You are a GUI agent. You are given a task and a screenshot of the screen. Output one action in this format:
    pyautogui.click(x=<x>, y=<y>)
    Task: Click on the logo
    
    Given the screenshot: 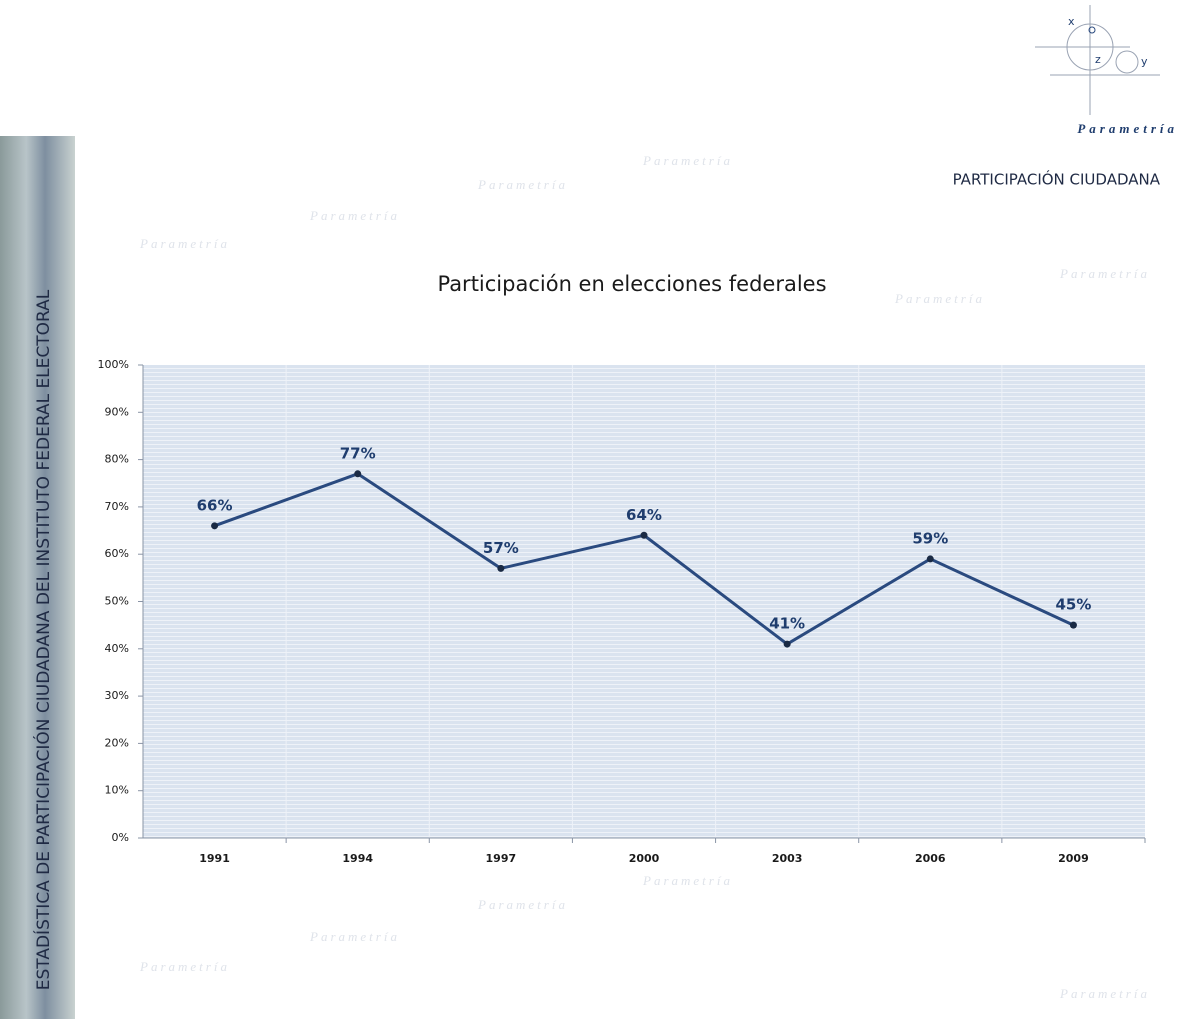 What is the action you would take?
    pyautogui.click(x=1097, y=60)
    